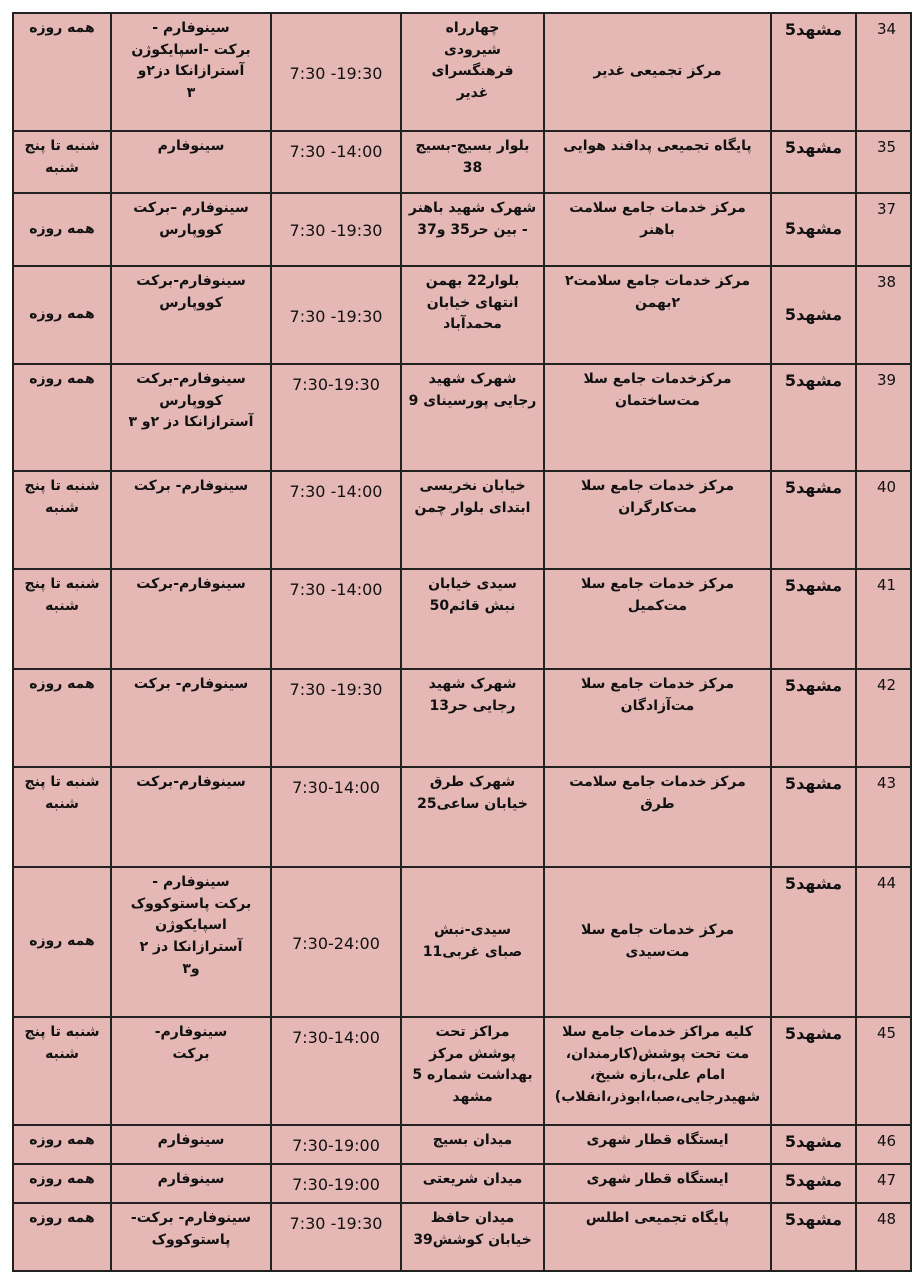  I want to click on center-name-cell: مرکز تجمیعی غدیر, so click(657, 72).